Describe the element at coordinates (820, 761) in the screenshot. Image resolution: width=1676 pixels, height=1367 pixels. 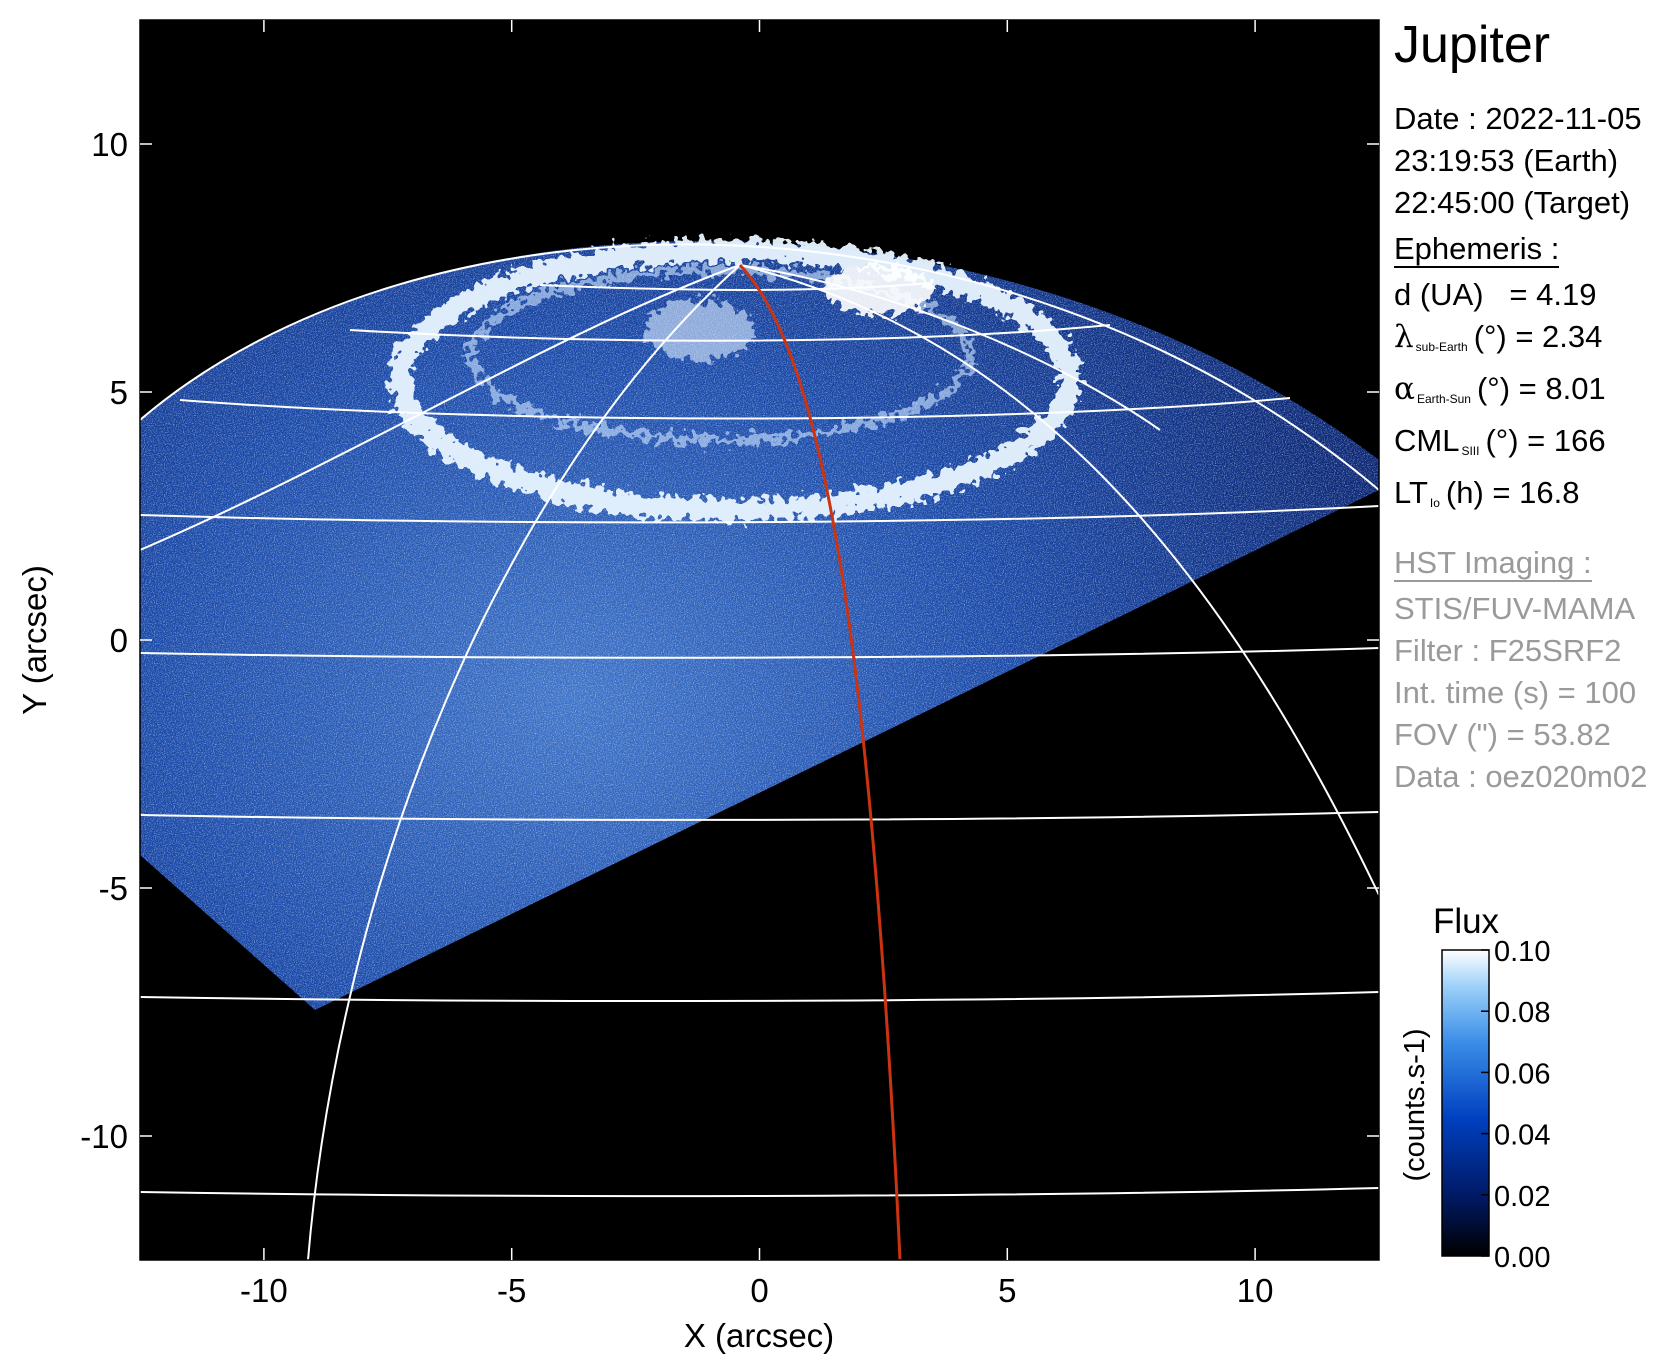
I see `central-meridian` at that location.